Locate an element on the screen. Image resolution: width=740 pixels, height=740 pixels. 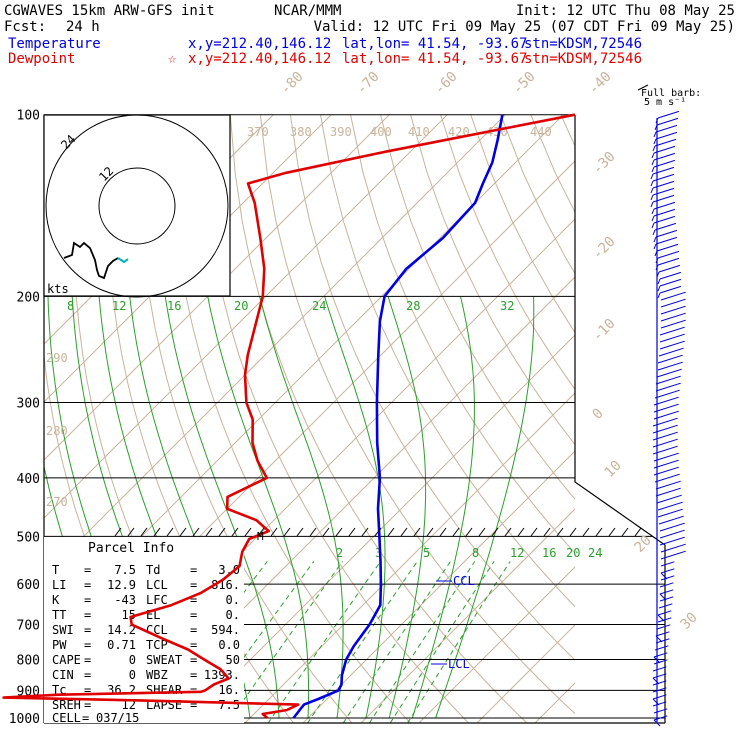
parcel-param-name: K is located at coordinates (56, 600).